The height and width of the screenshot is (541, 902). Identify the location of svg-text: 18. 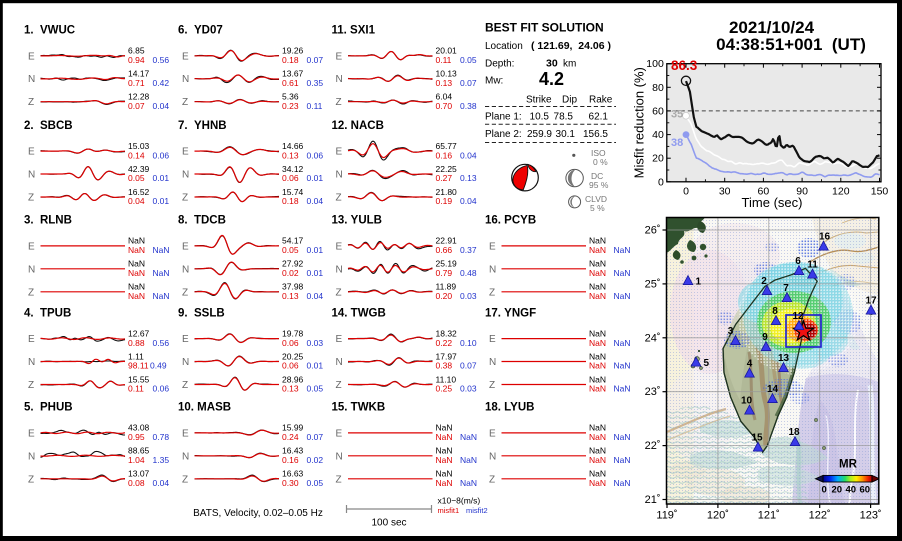
(794, 432).